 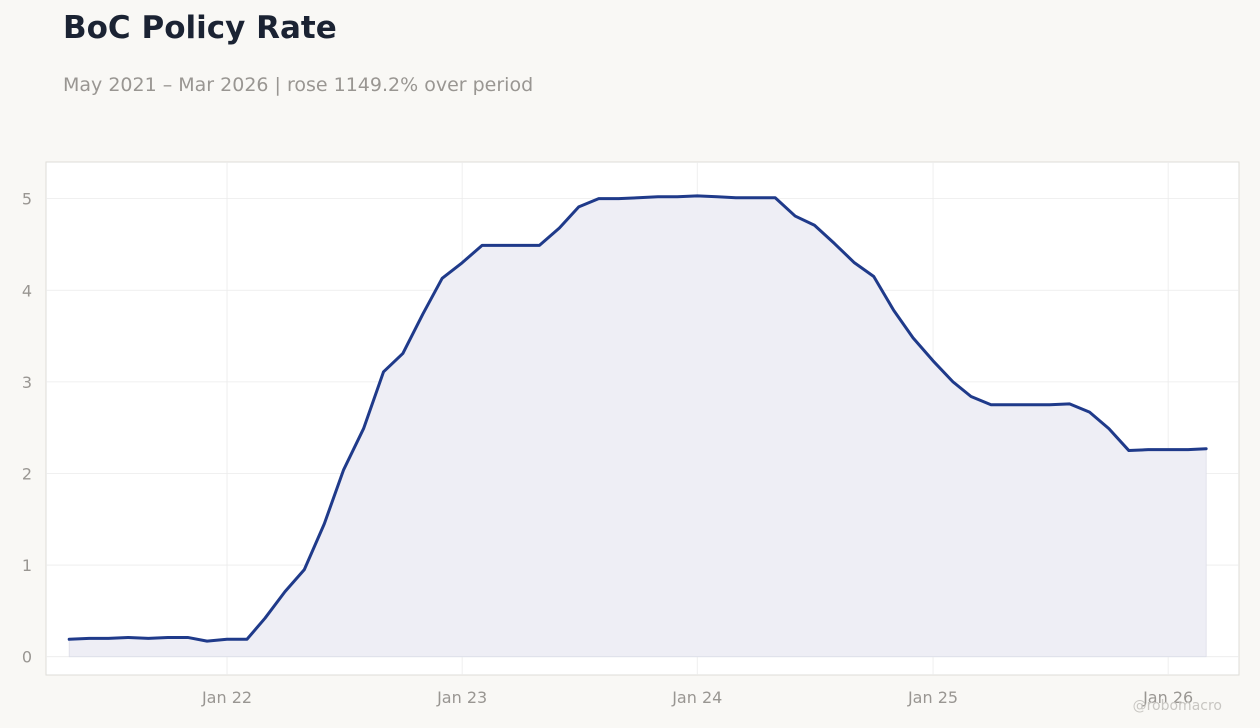 I want to click on x-tick-label: Jan 24, so click(x=696, y=697).